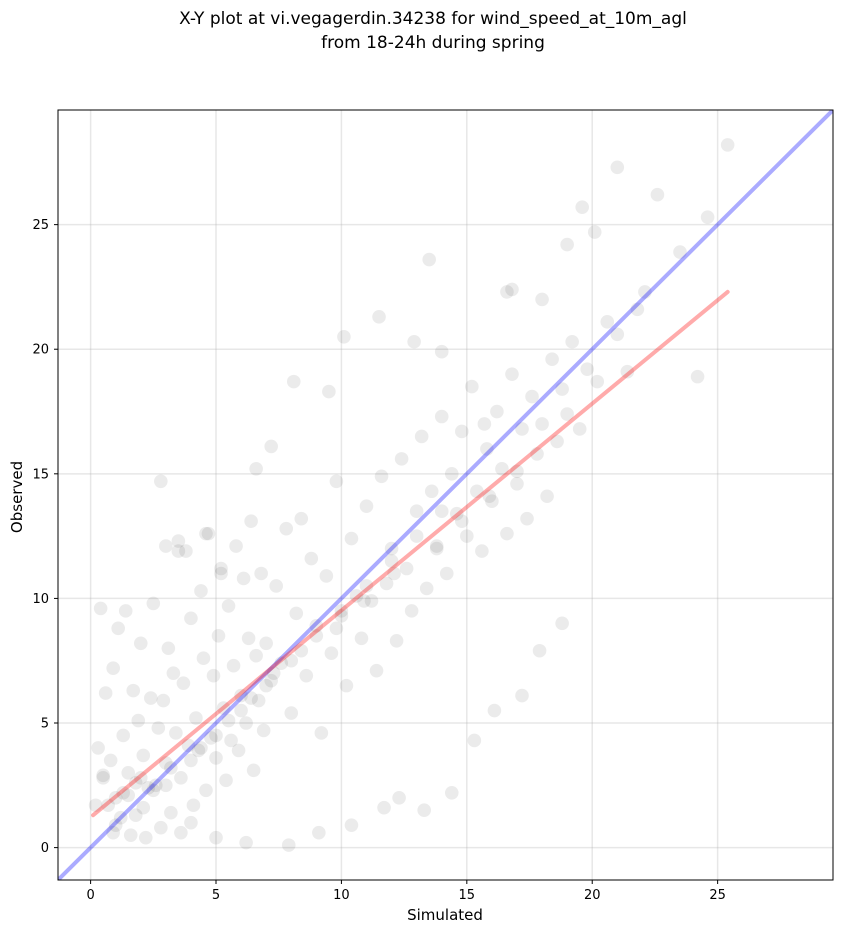 The width and height of the screenshot is (843, 934). What do you see at coordinates (467, 895) in the screenshot?
I see `x-tick-label: 15` at bounding box center [467, 895].